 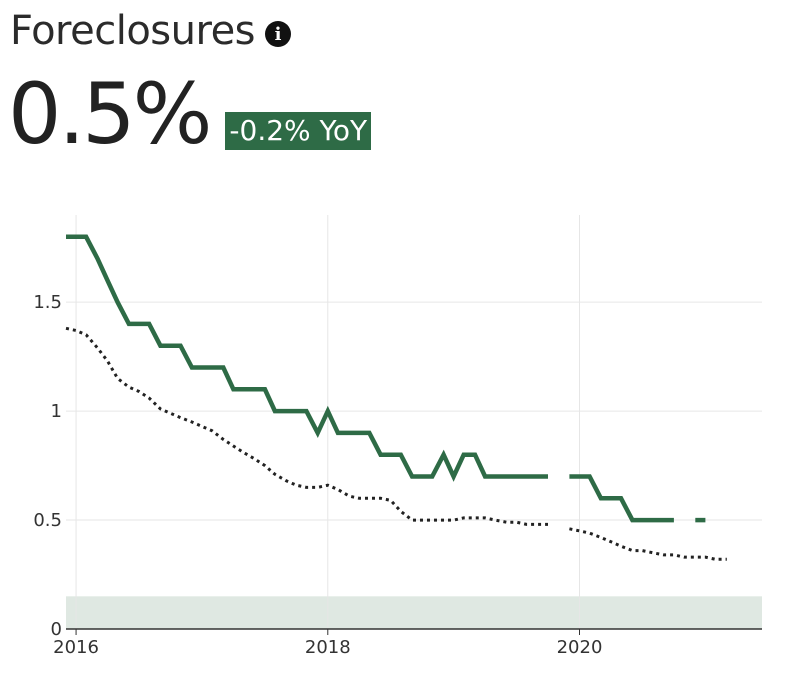 What do you see at coordinates (298, 131) in the screenshot?
I see `yoy-change-badge: -0.2% YoY` at bounding box center [298, 131].